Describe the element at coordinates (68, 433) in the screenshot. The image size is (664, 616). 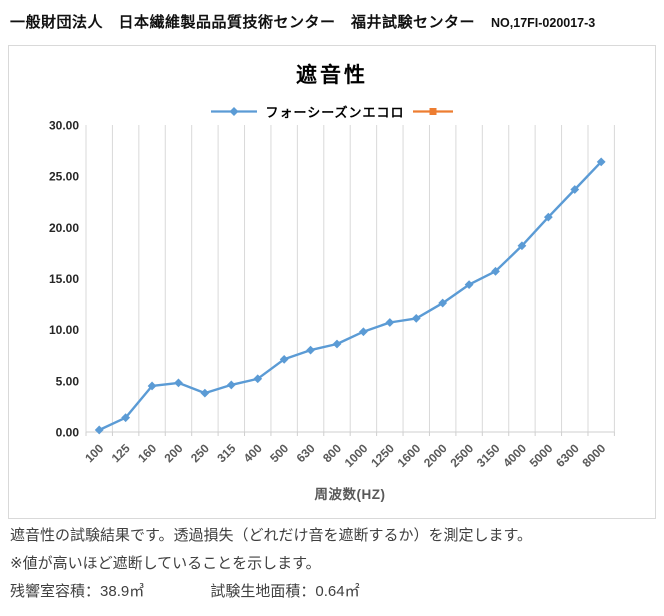
I see `svg-text: 0.00` at that location.